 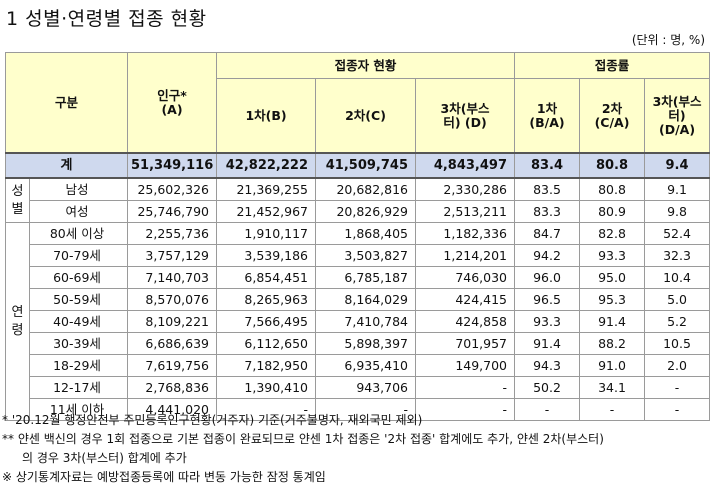 I want to click on row-label: 30-39세, so click(x=78, y=343).